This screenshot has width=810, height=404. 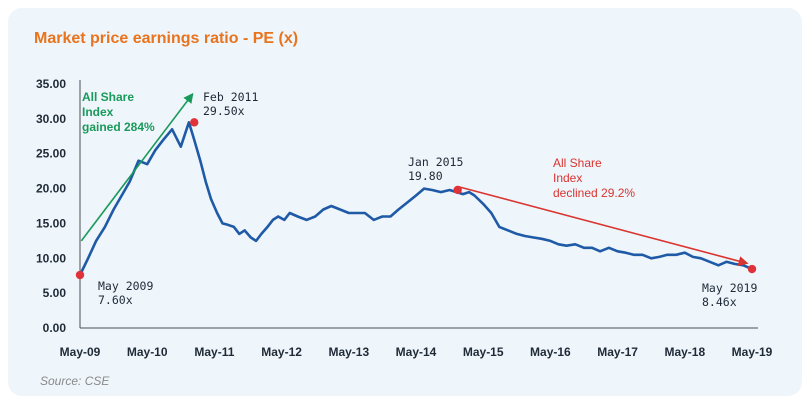 I want to click on source-note: Source: CSE, so click(x=75, y=381).